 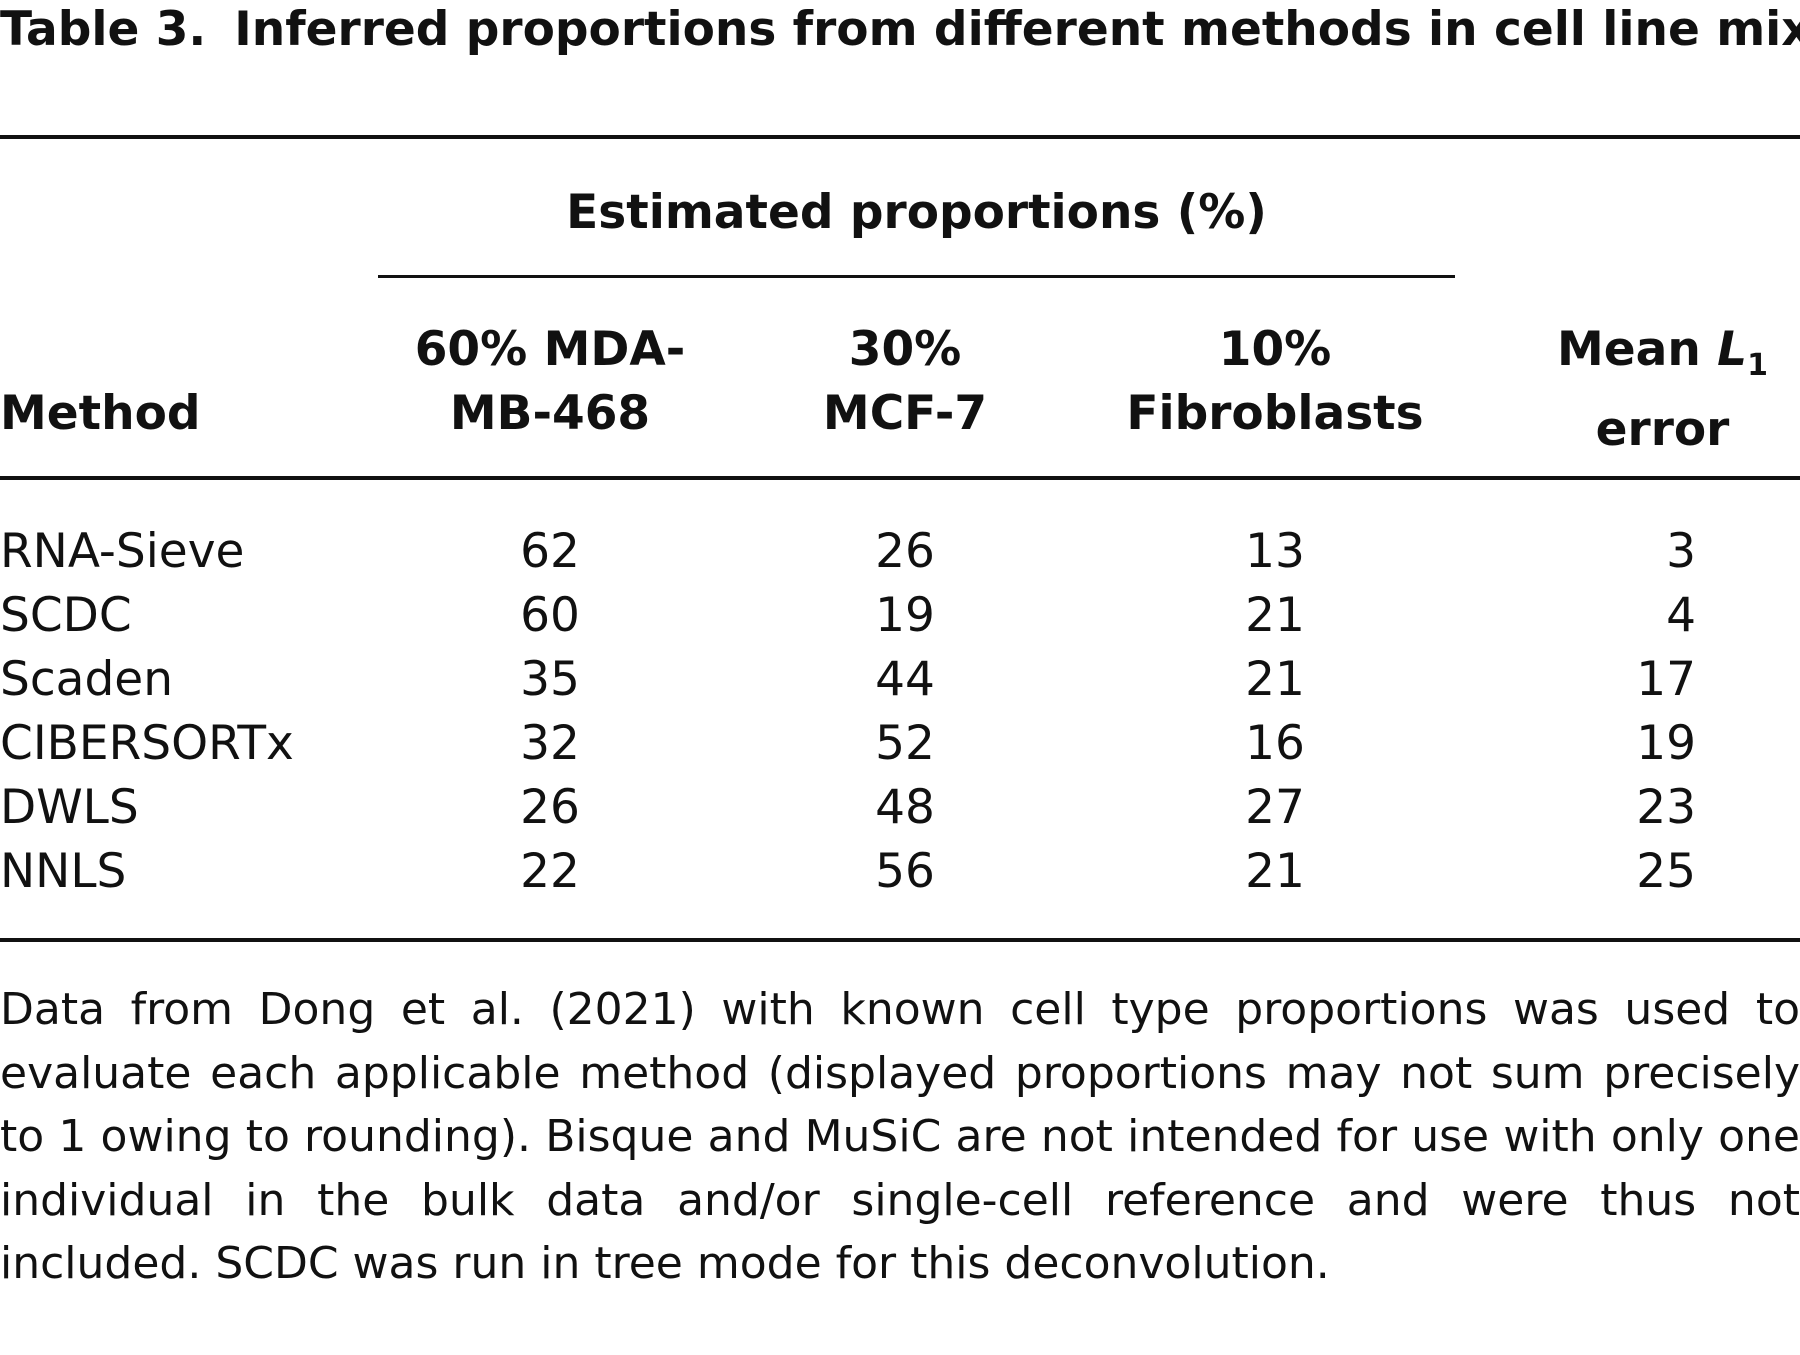 I want to click on table-row: RNA-Sieve 62 26 13 3, so click(x=900, y=552).